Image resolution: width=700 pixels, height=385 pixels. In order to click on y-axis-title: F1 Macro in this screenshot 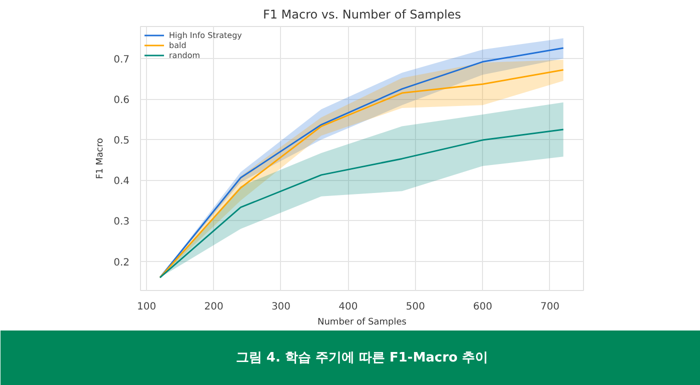, I will do `click(101, 158)`.